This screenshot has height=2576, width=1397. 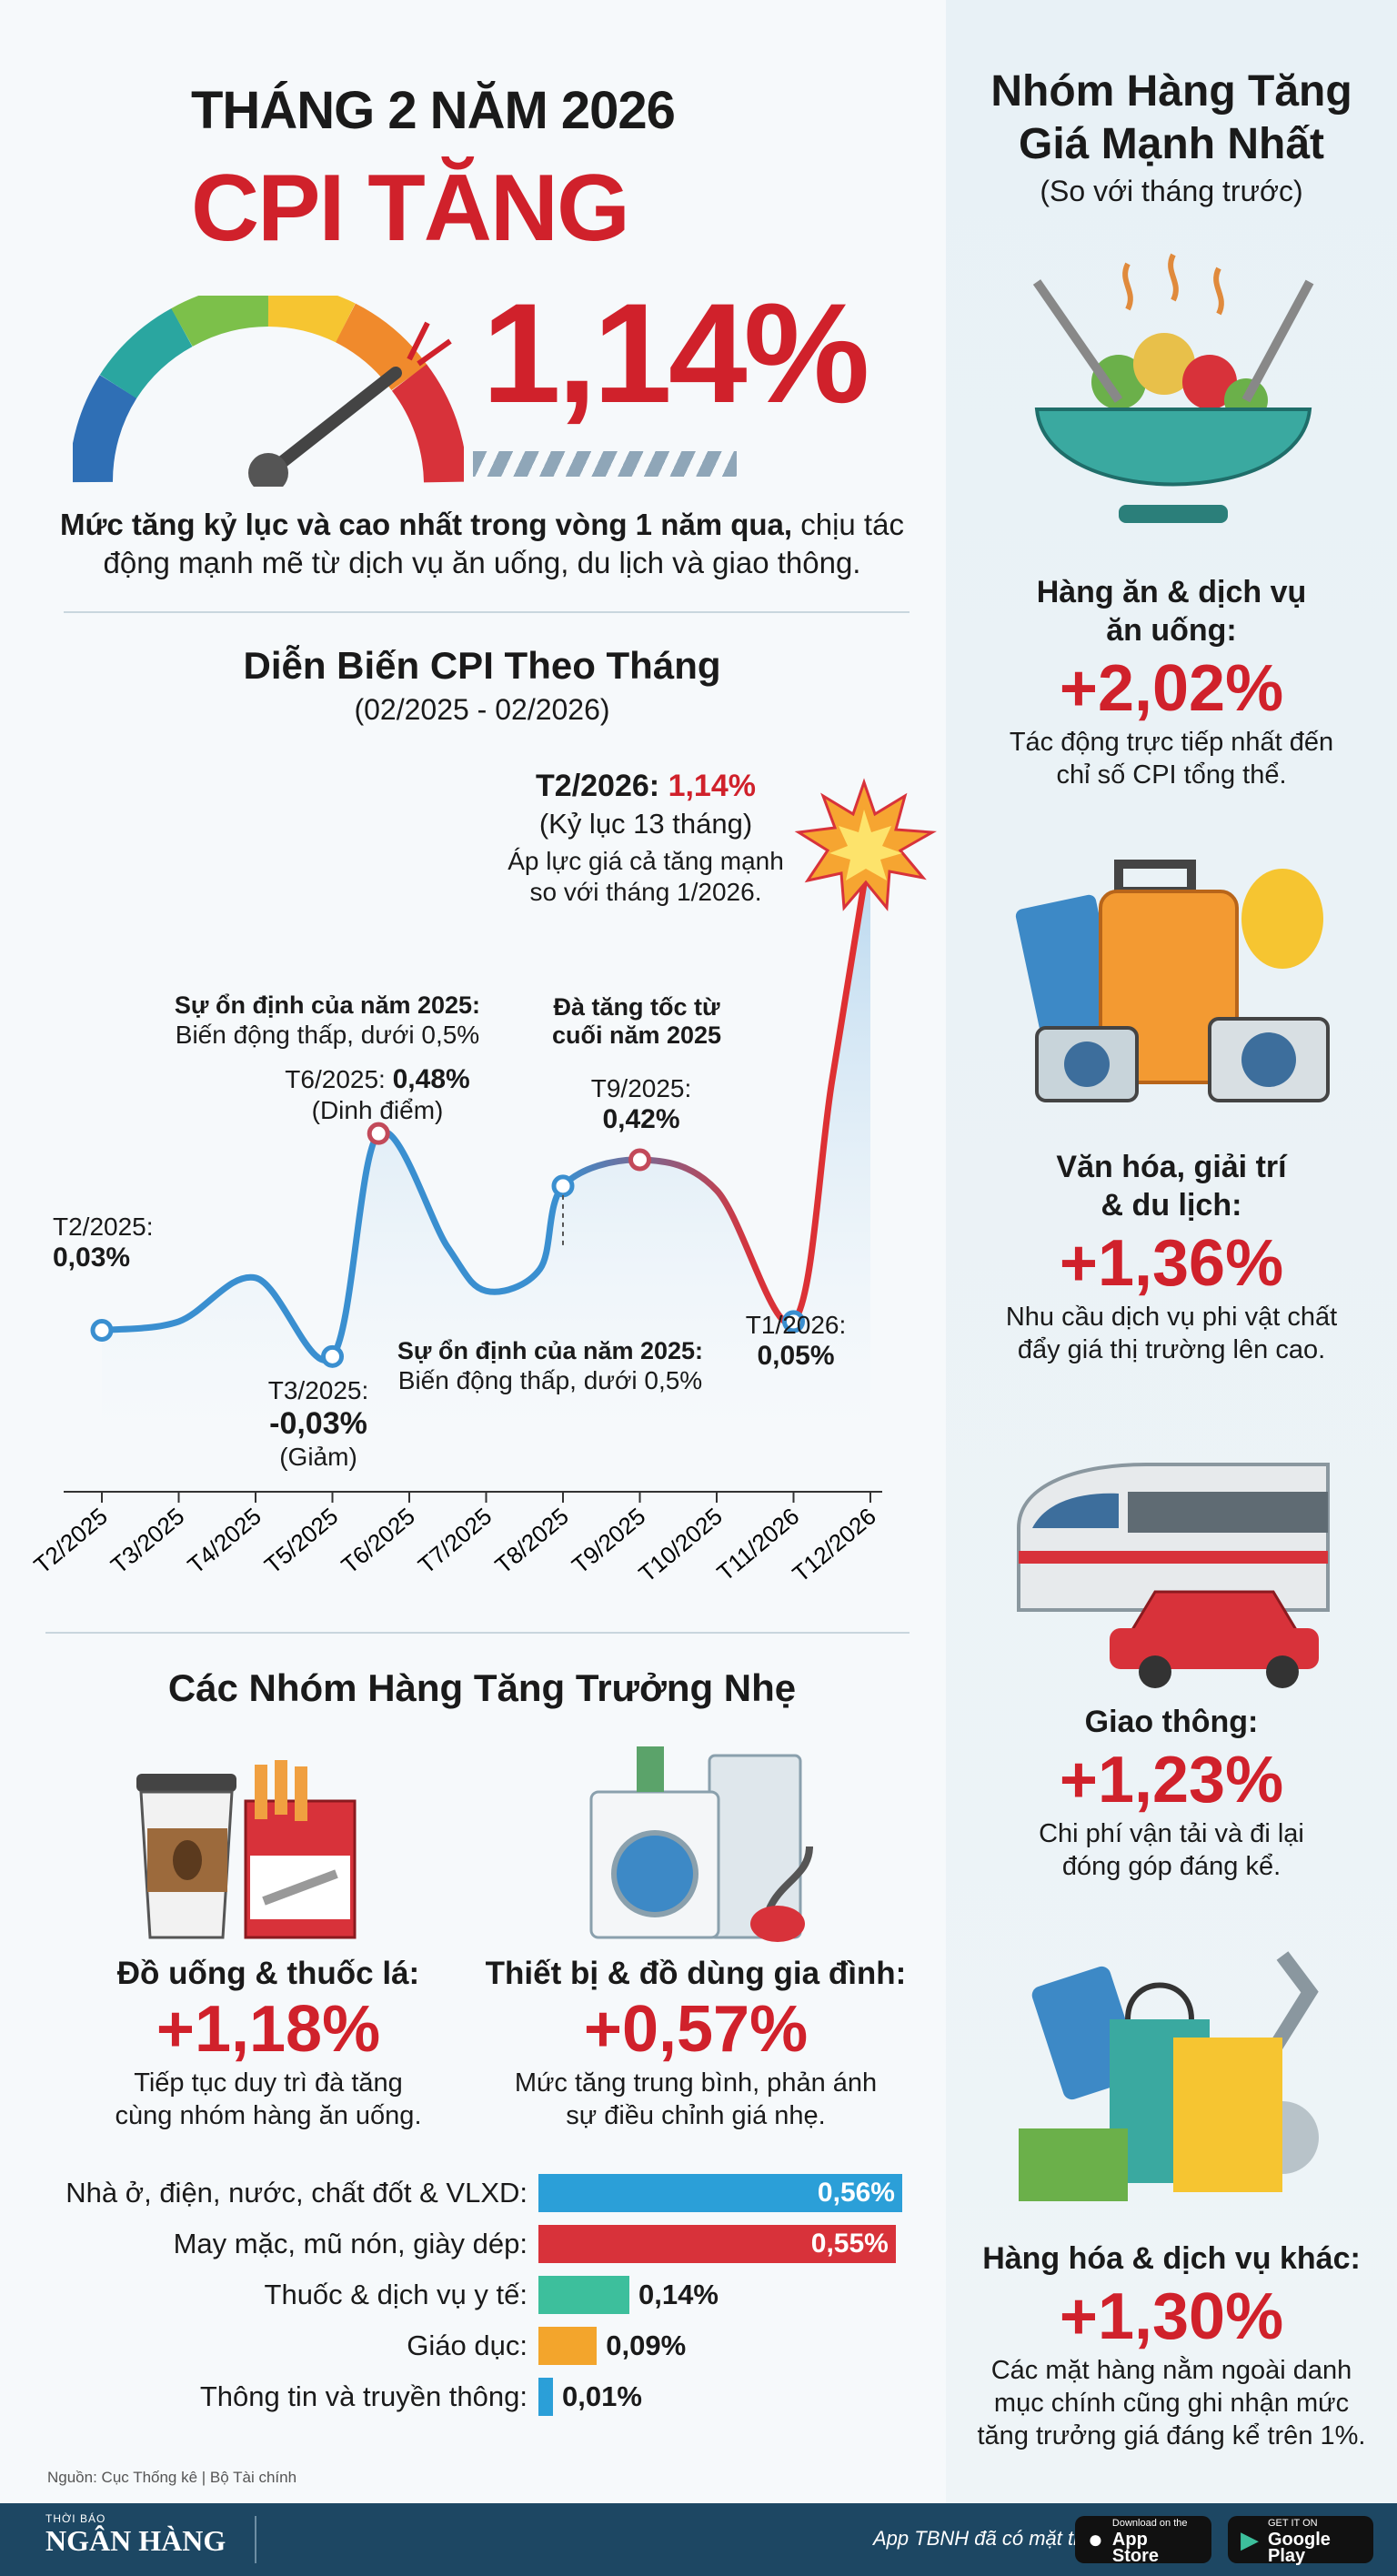 I want to click on bar-label: Thuốc & dịch vụ y tế:, so click(x=396, y=2294).